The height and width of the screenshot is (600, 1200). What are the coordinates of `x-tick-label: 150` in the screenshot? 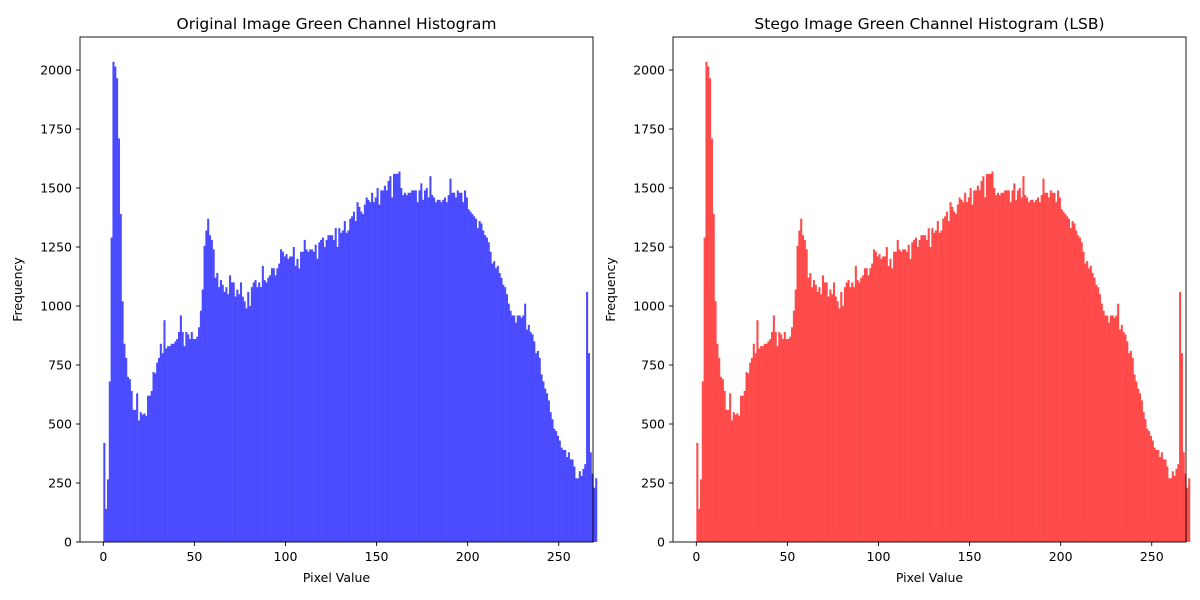 It's located at (377, 556).